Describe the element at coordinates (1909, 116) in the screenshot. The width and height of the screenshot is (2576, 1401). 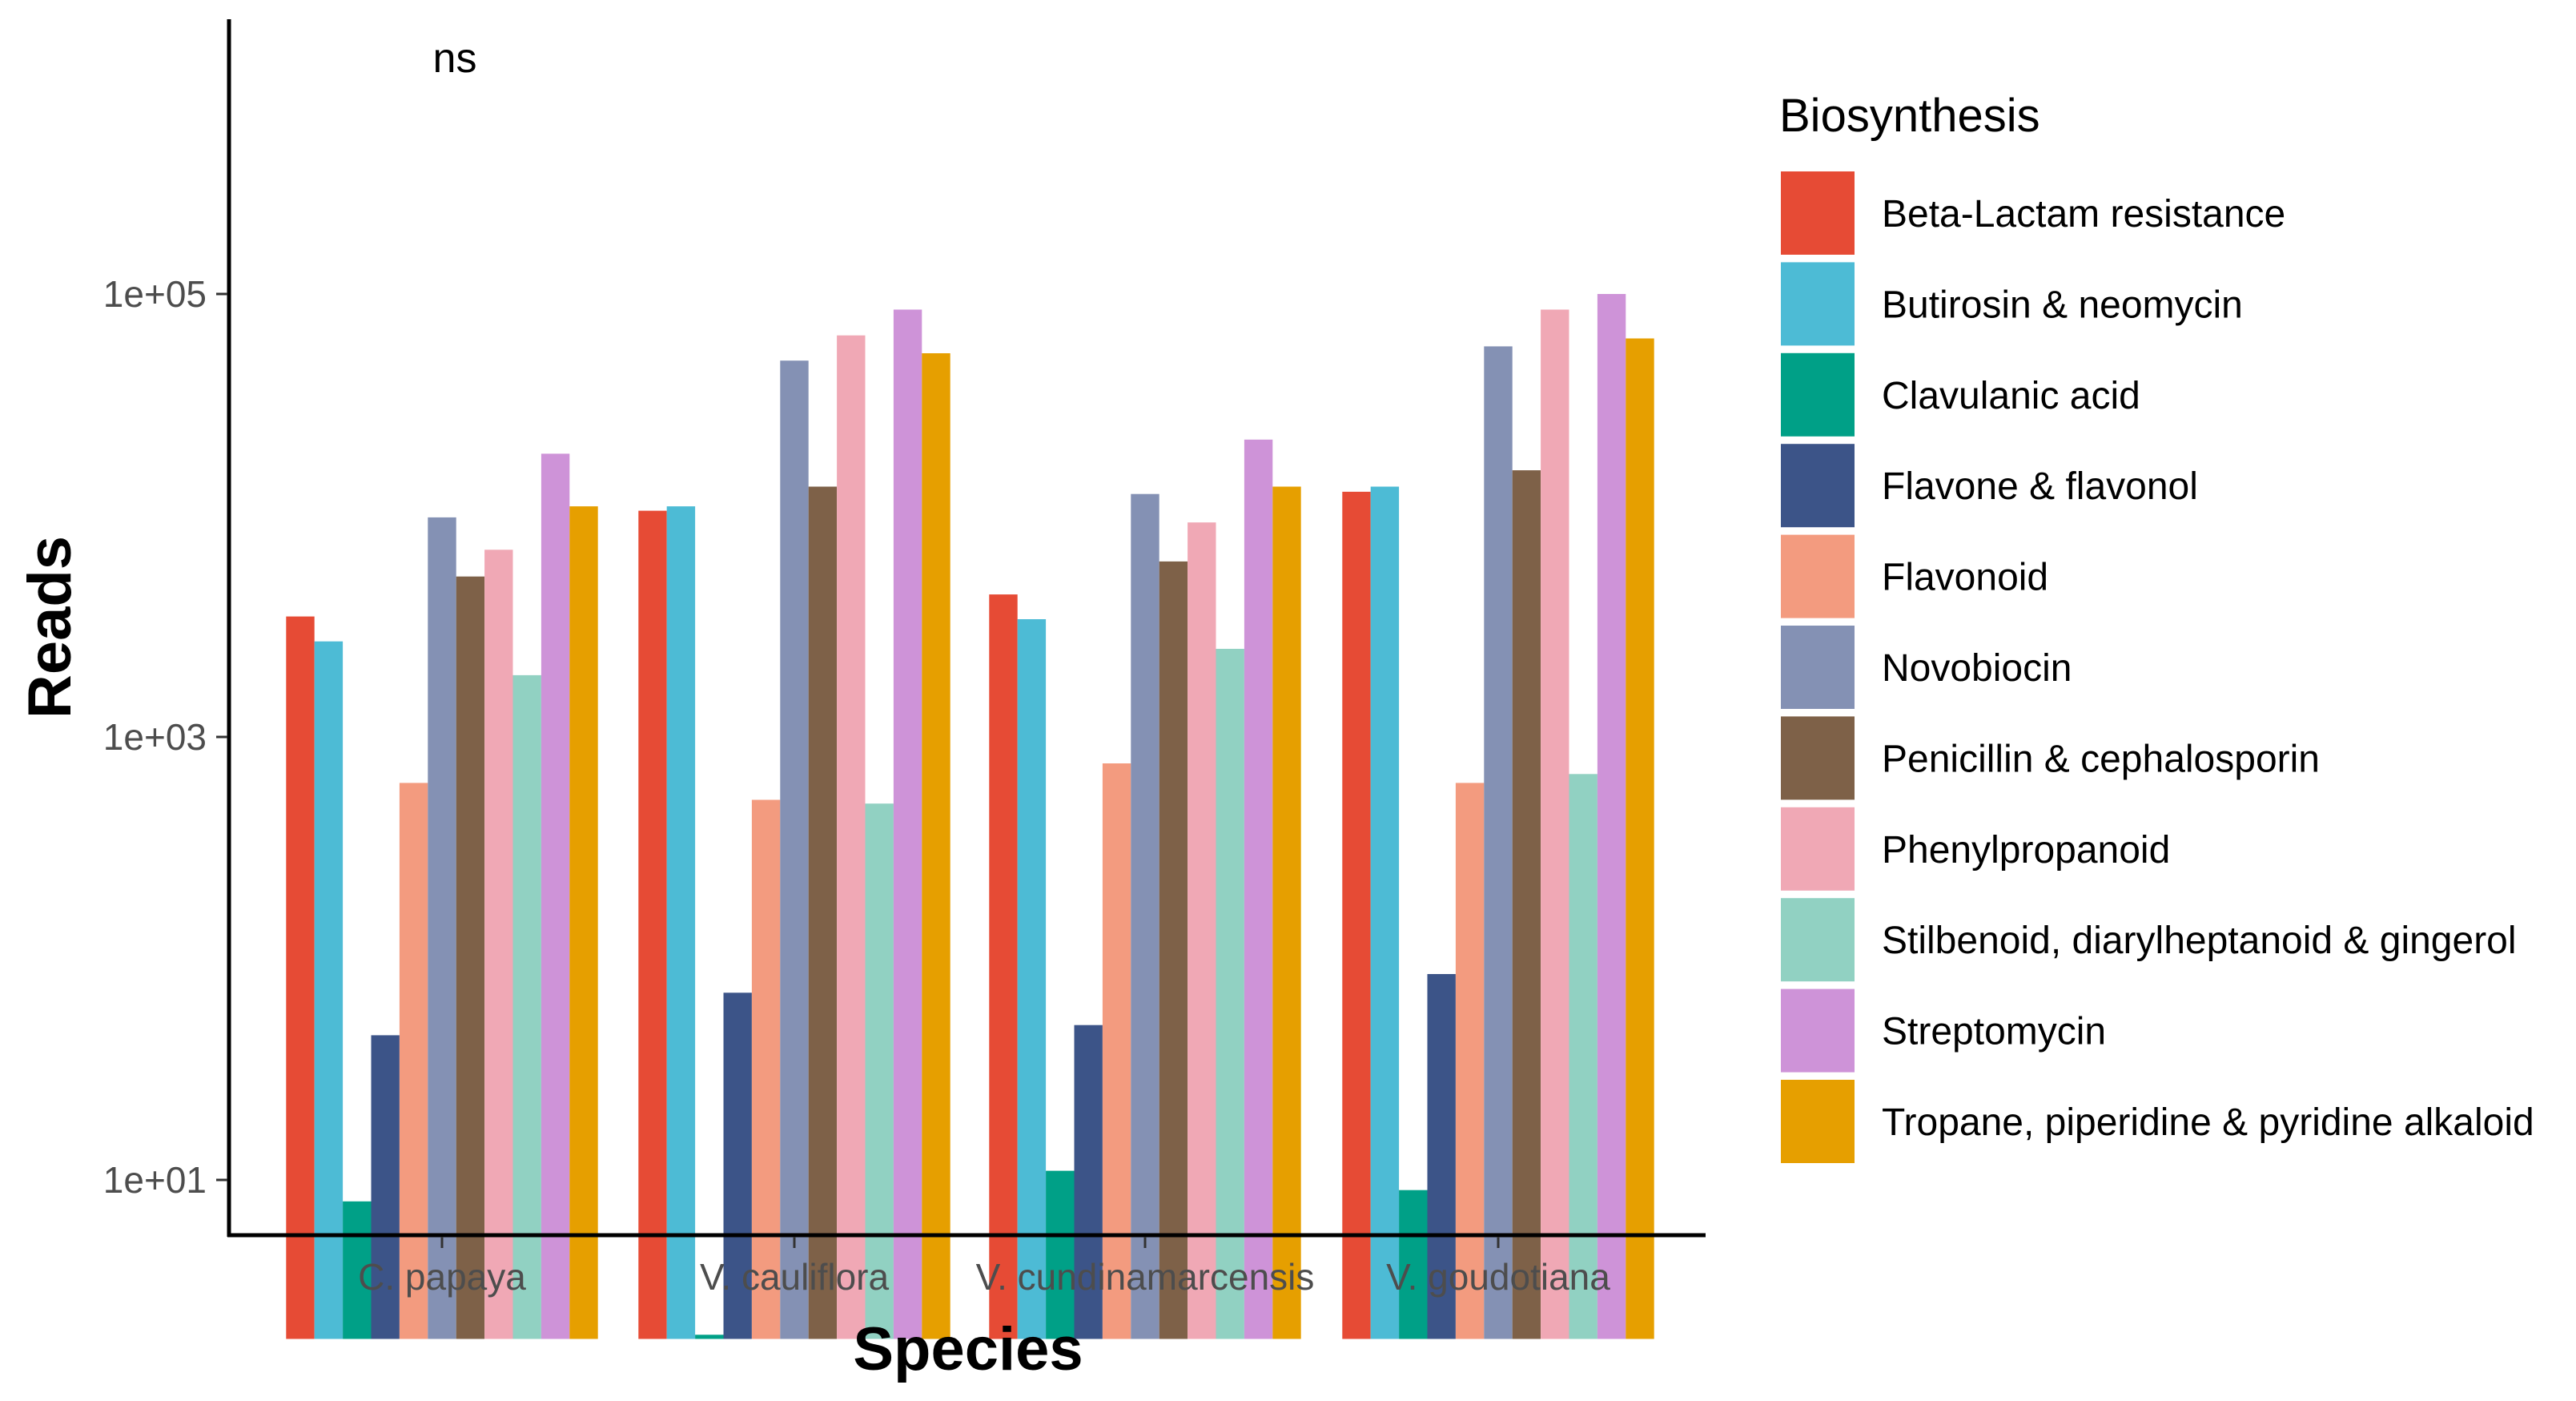
I see `legend-title: Biosynthesis` at that location.